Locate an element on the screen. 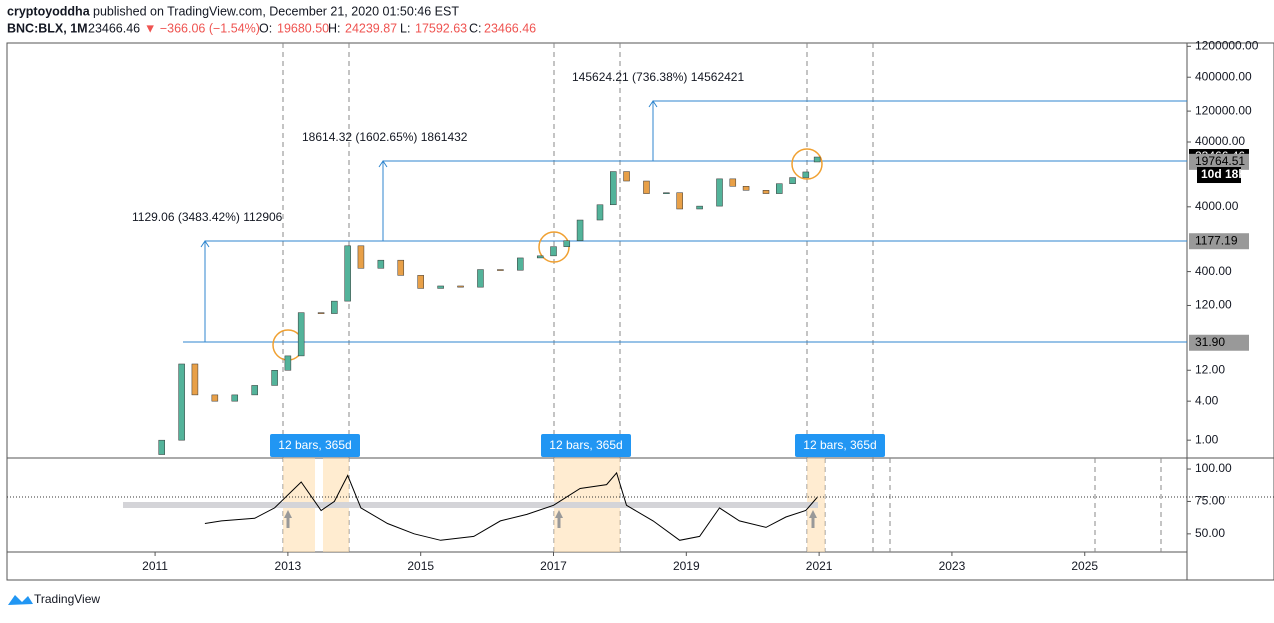 This screenshot has width=1274, height=623. x-tick-label: 2021 is located at coordinates (819, 566).